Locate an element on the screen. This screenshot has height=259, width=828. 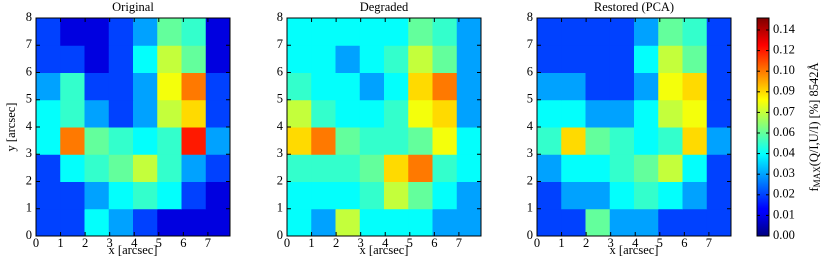
y-tick-label: 7 is located at coordinates (280, 44).